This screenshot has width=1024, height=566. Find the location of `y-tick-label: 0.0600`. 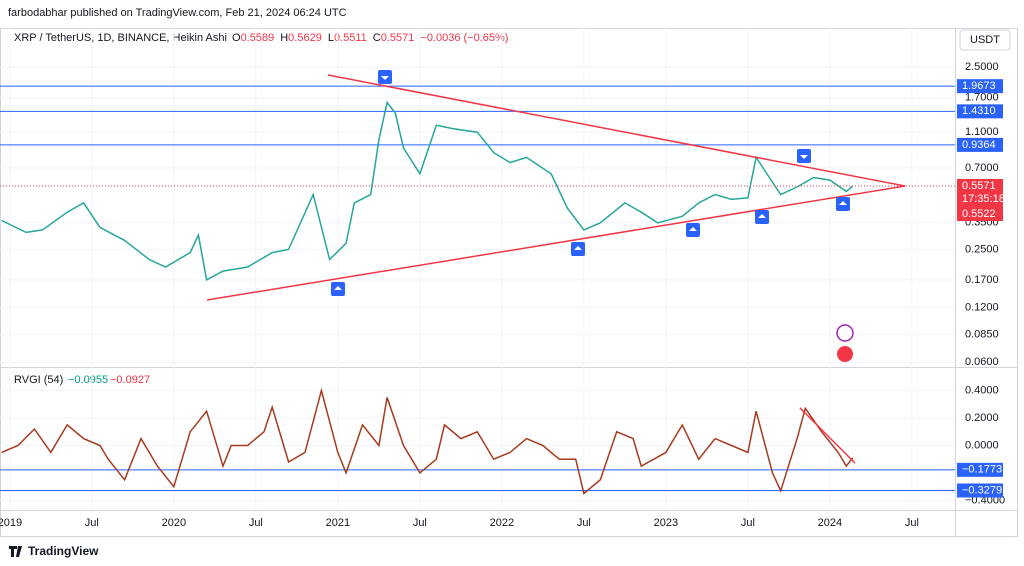

y-tick-label: 0.0600 is located at coordinates (982, 362).